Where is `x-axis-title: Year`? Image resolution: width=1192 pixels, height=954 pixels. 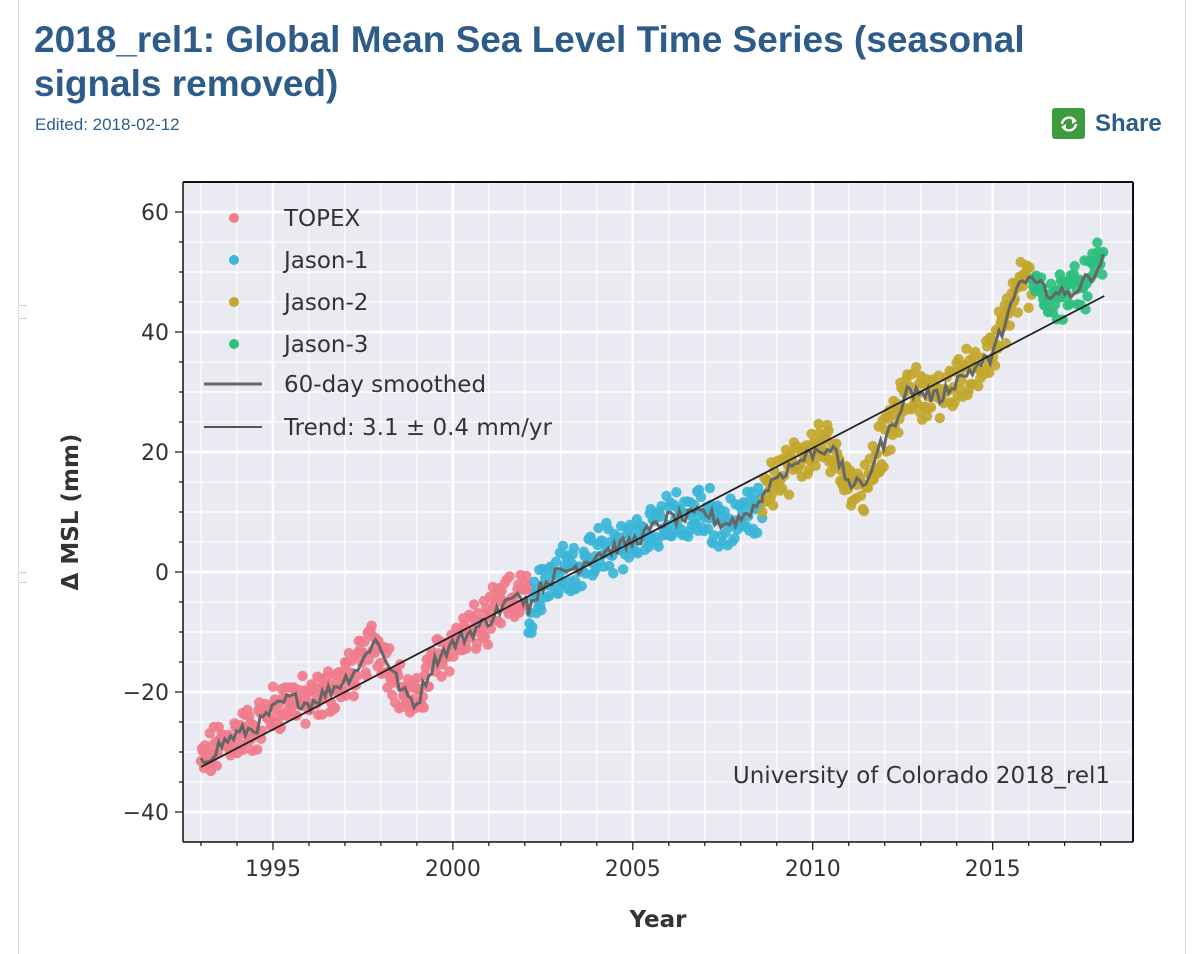
x-axis-title: Year is located at coordinates (657, 920).